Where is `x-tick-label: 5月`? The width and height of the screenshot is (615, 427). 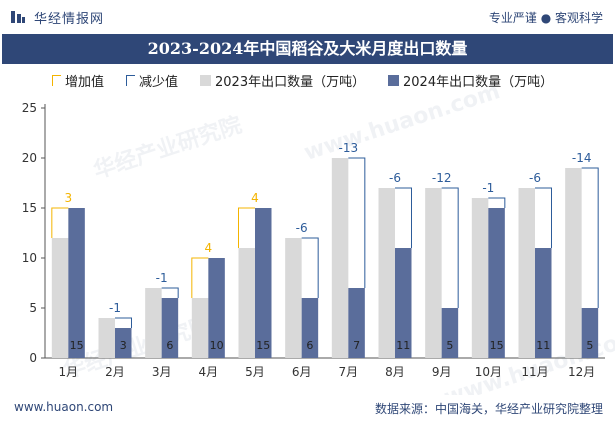
x-tick-label: 5月 is located at coordinates (255, 372).